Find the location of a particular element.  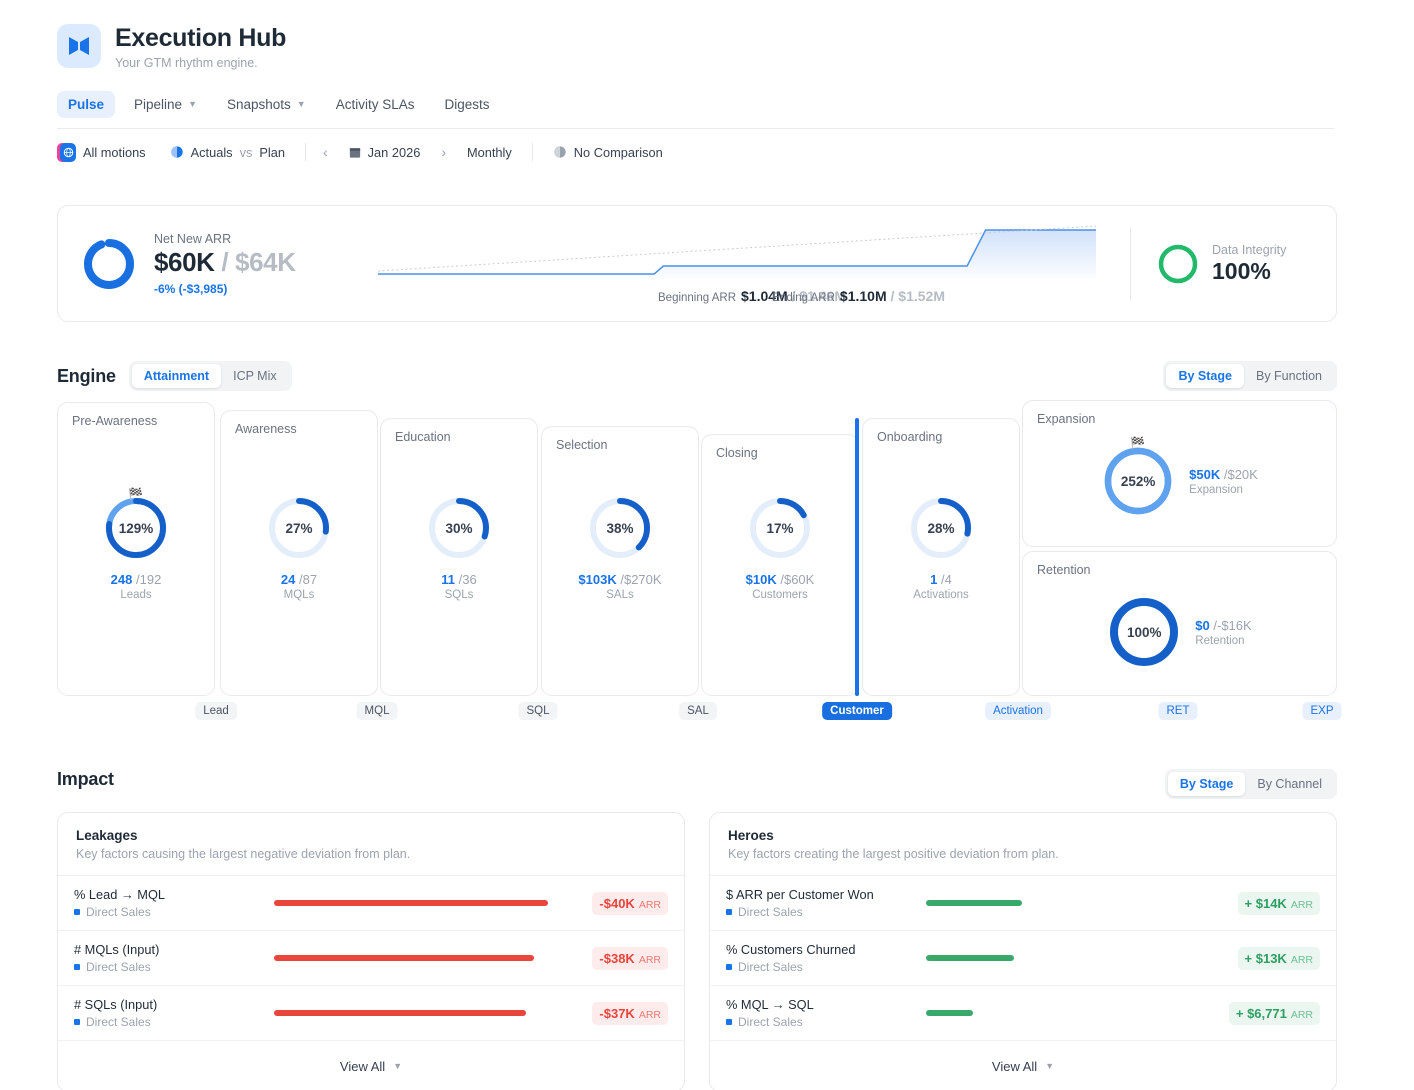

ending-arr-actual: $1.10M is located at coordinates (863, 296).